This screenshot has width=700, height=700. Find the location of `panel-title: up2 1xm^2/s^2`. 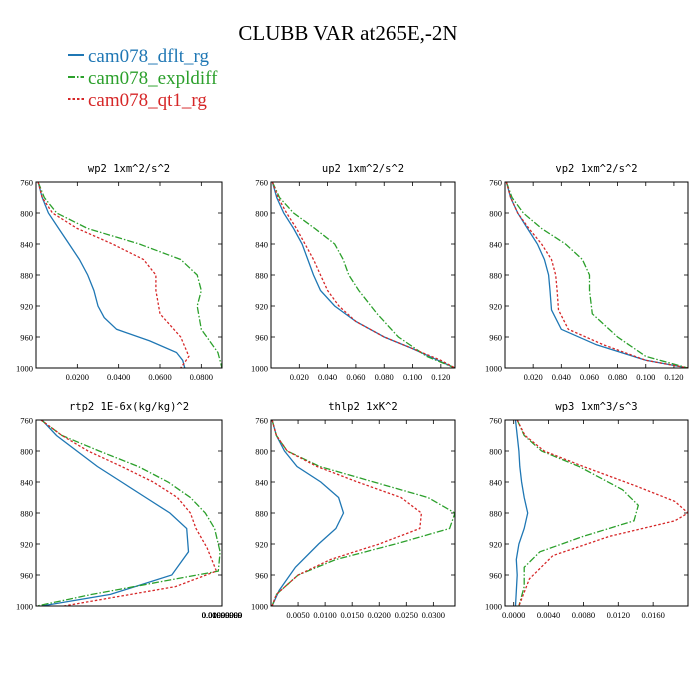

panel-title: up2 1xm^2/s^2 is located at coordinates (363, 169).